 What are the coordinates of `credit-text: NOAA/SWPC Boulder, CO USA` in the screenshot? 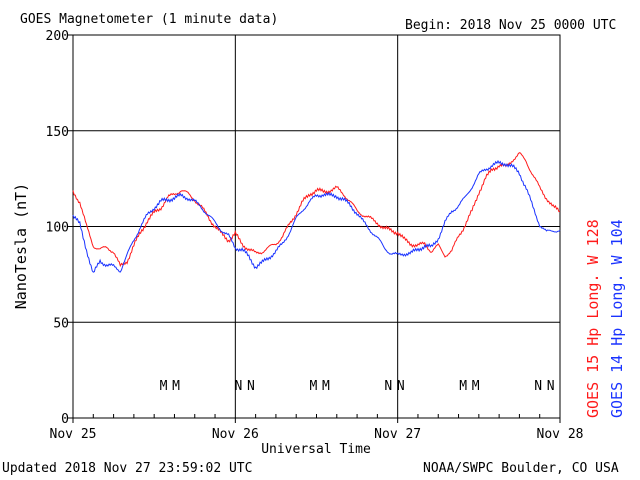 It's located at (521, 468).